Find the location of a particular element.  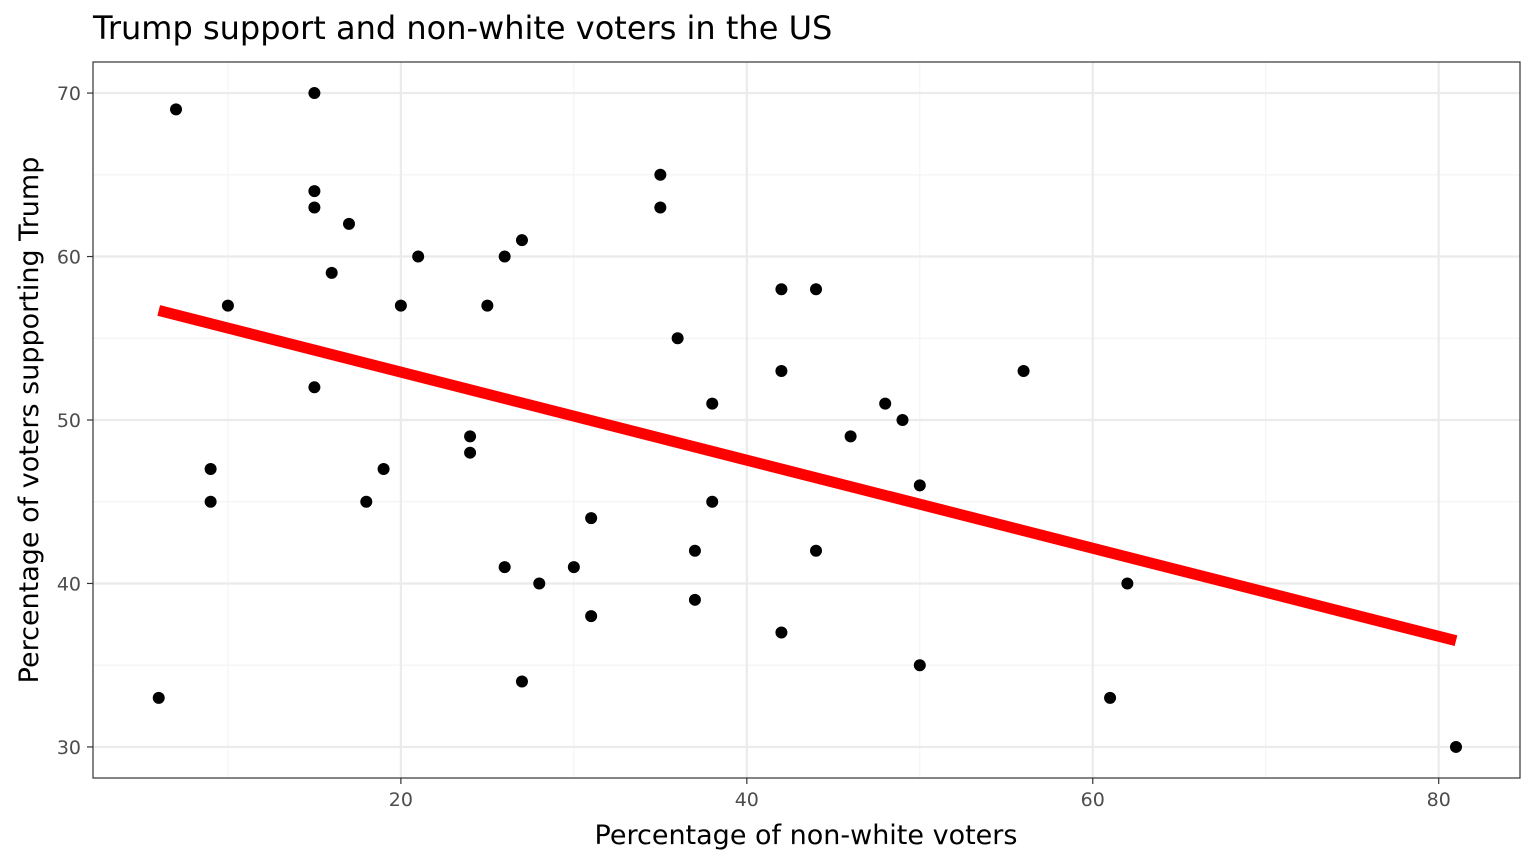

x-tick-label: 40 is located at coordinates (747, 800).